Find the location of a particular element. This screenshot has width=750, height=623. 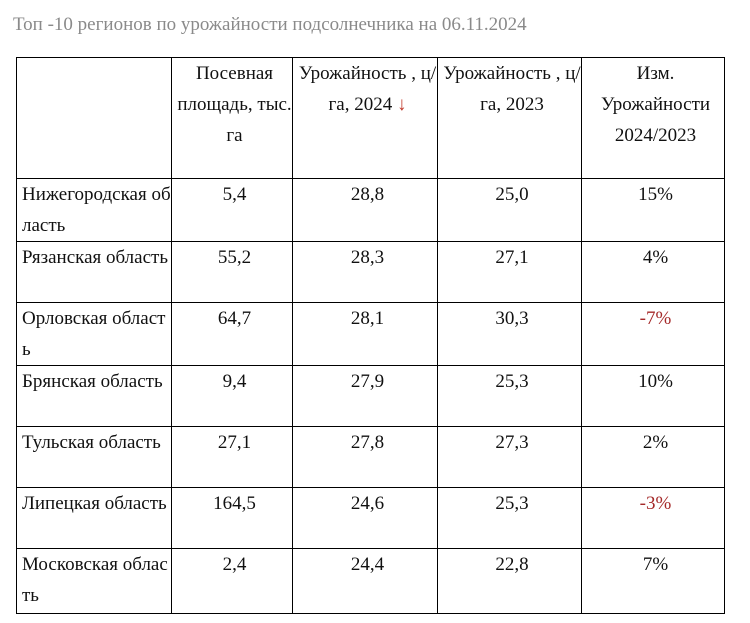

change-cell: 10% is located at coordinates (653, 396).